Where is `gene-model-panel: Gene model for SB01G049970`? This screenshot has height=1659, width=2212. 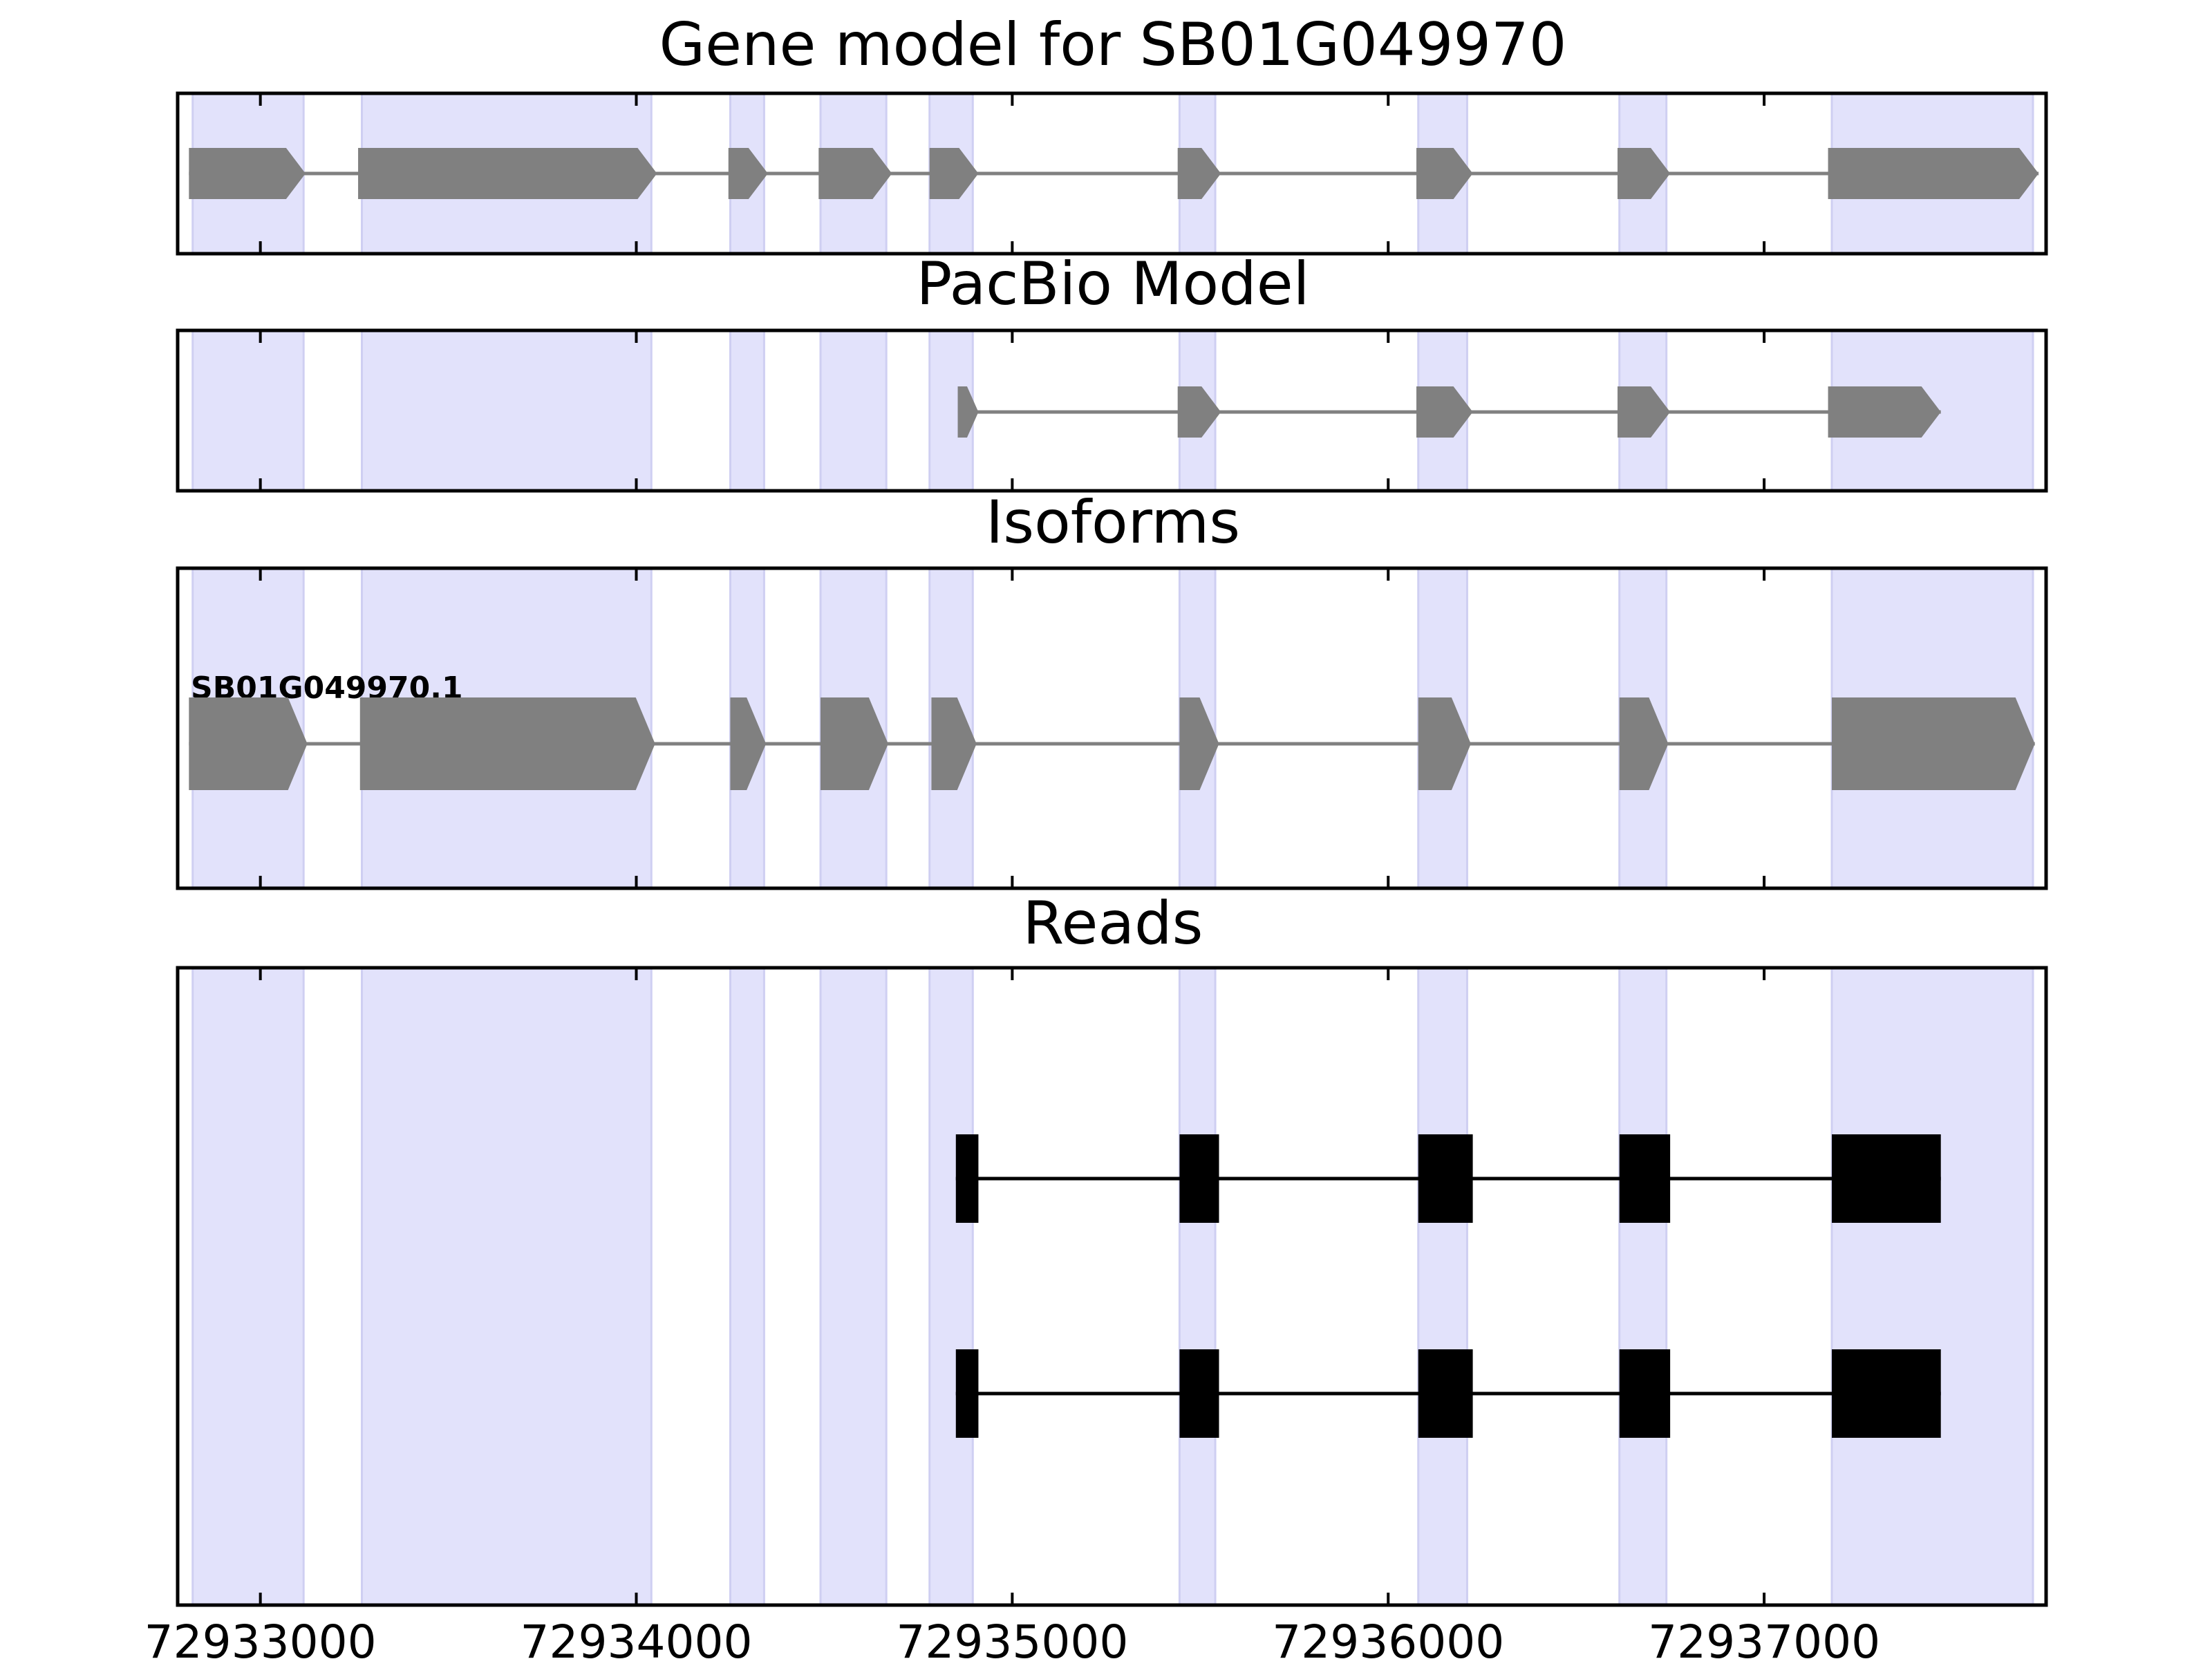 gene-model-panel: Gene model for SB01G049970 is located at coordinates (1112, 133).